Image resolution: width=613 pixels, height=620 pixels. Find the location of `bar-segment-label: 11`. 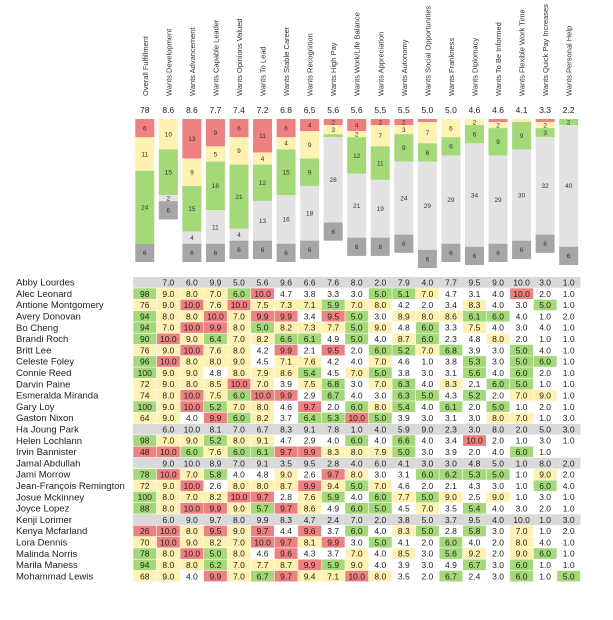

bar-segment-label: 11 is located at coordinates (215, 227).